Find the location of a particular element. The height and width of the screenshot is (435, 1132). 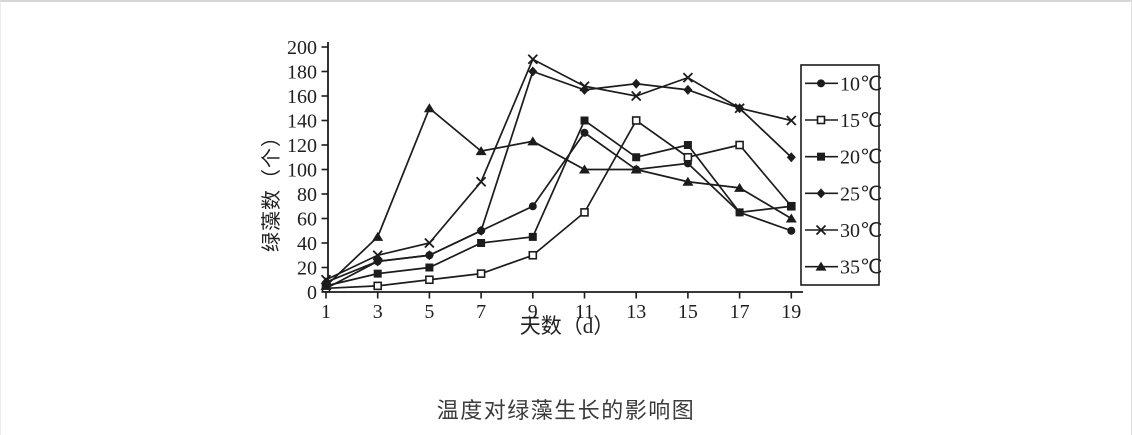

legend-item-10c: 10℃ is located at coordinates (843, 84).